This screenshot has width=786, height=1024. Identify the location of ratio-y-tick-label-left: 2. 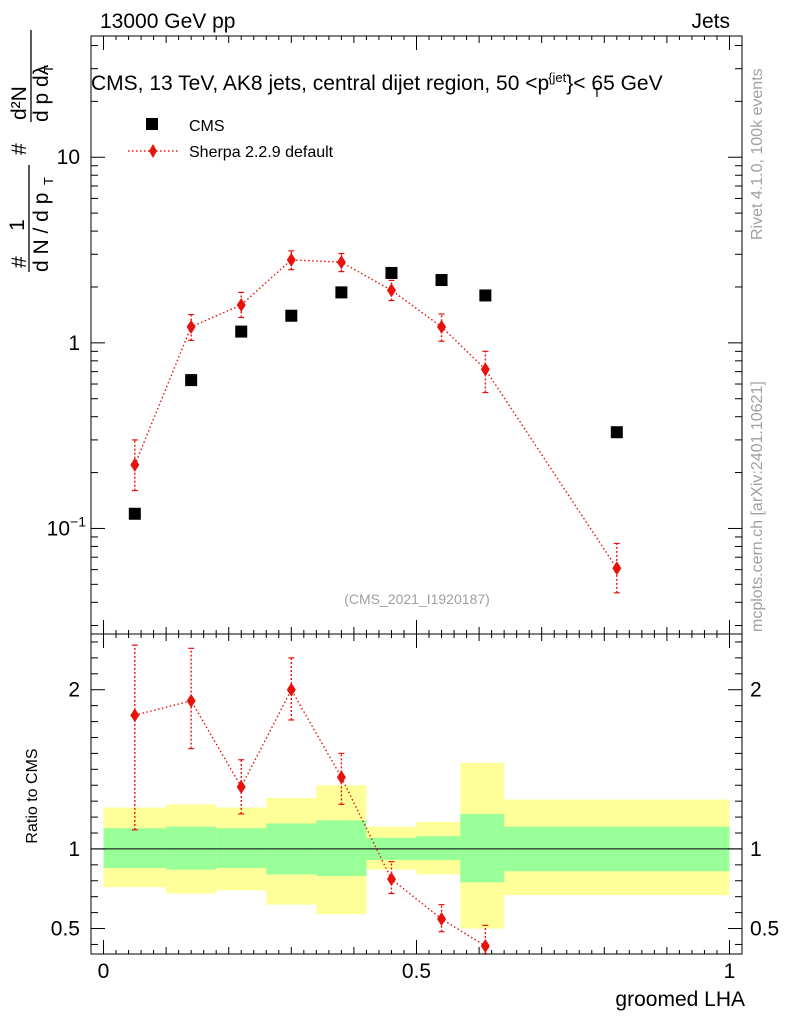
(74, 690).